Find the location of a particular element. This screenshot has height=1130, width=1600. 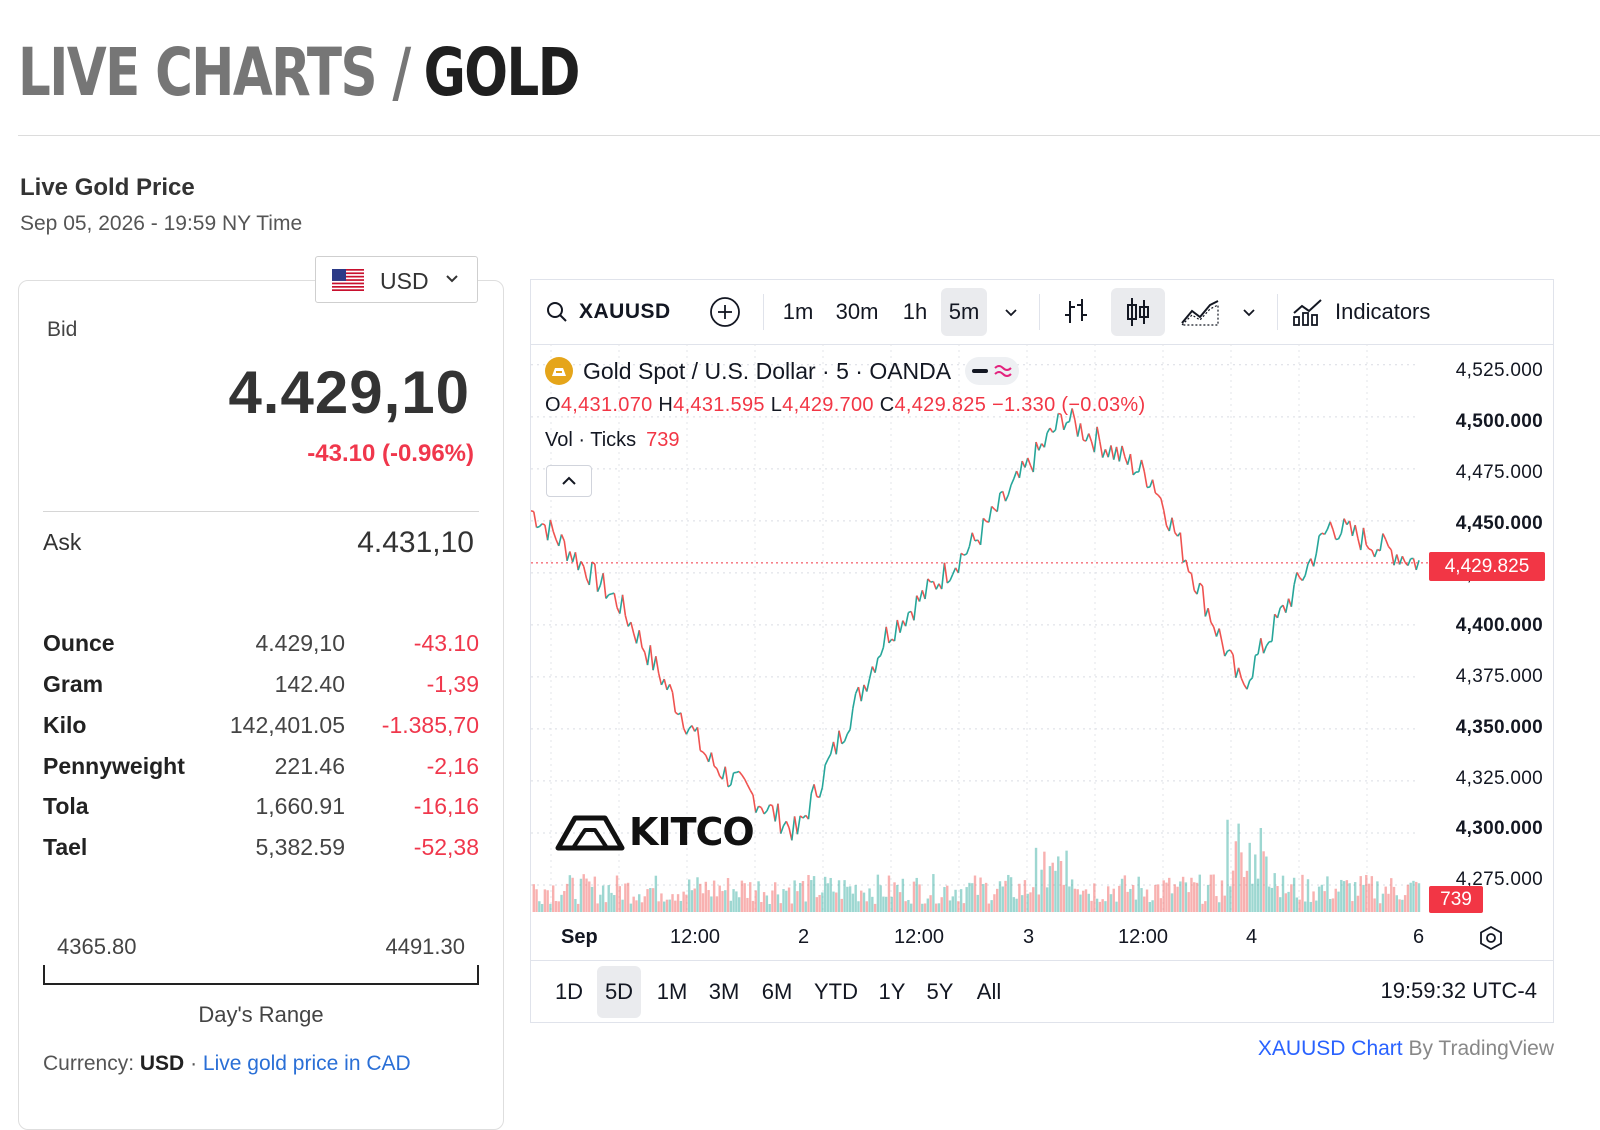

settings-hexagon-icon is located at coordinates (1491, 938).